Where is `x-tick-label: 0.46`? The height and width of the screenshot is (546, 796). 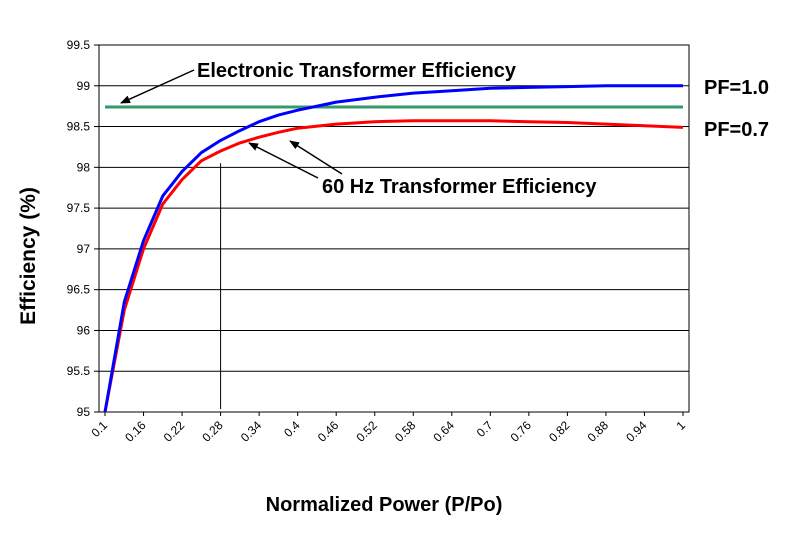 x-tick-label: 0.46 is located at coordinates (328, 431).